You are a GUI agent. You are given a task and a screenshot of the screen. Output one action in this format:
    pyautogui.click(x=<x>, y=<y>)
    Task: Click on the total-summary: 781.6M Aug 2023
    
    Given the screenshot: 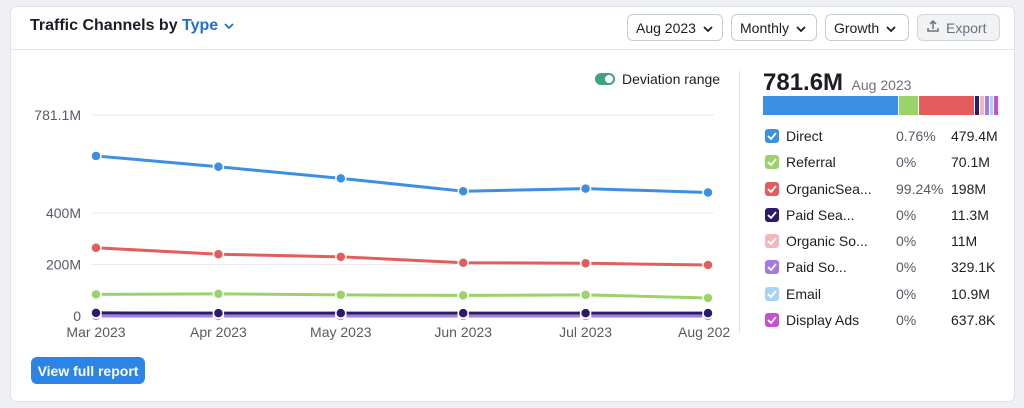 What is the action you would take?
    pyautogui.click(x=837, y=83)
    